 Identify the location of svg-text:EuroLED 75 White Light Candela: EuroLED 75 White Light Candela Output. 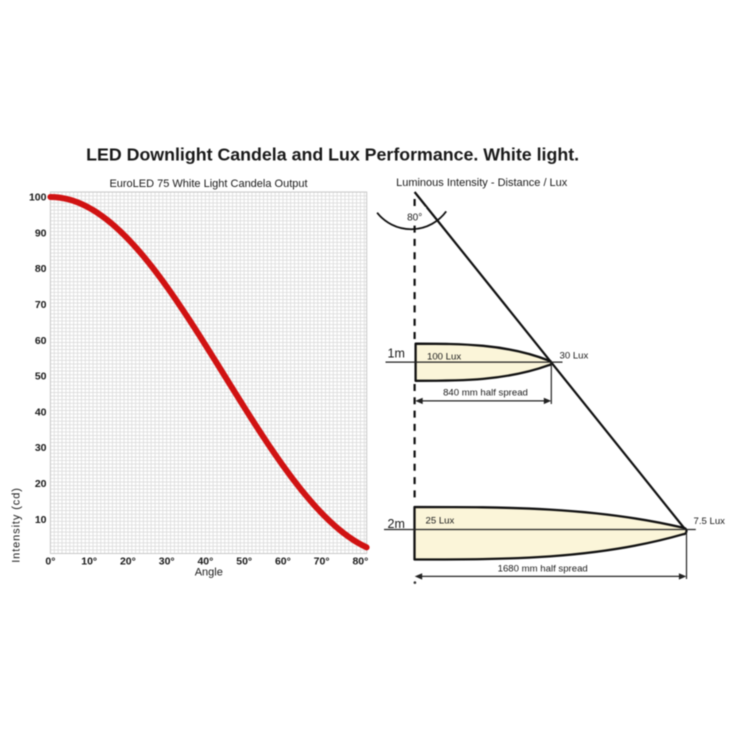
(208, 184).